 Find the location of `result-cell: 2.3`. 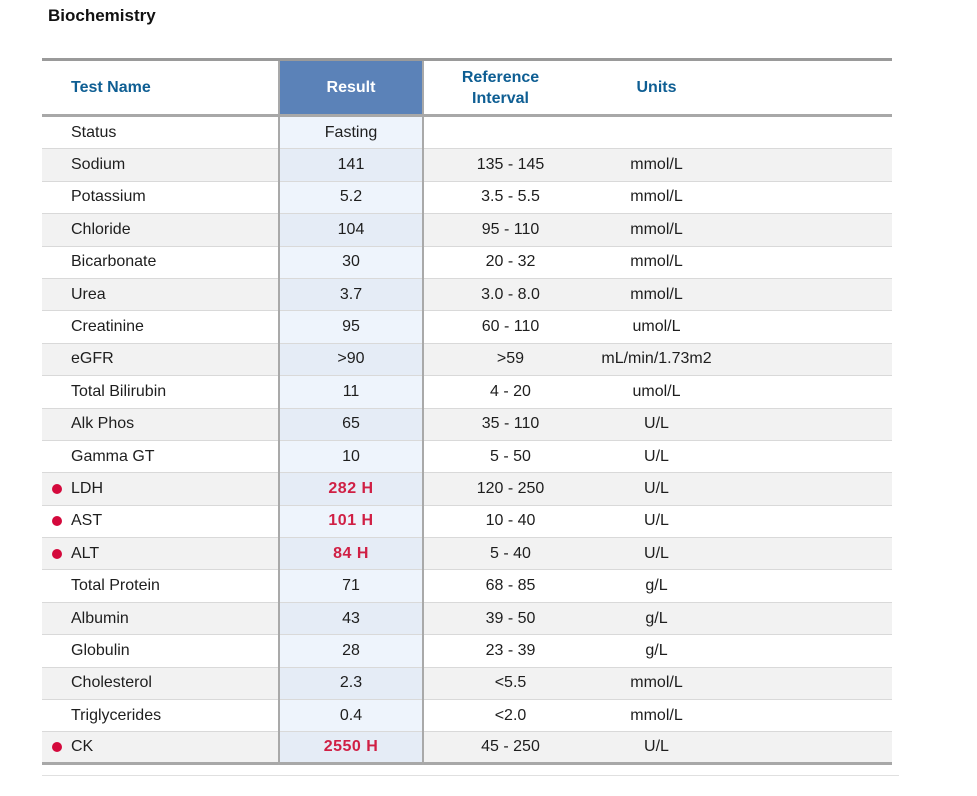

result-cell: 2.3 is located at coordinates (351, 683).